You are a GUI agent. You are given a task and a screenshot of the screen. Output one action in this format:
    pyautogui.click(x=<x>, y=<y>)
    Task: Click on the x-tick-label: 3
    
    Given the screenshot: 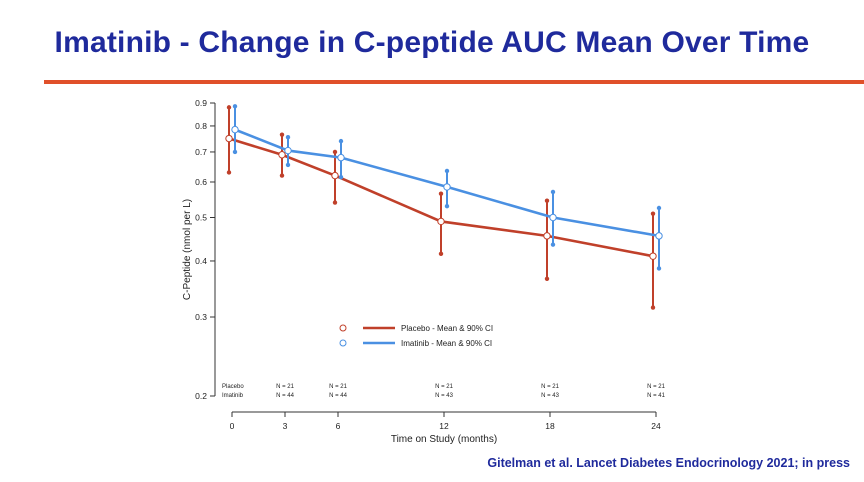 What is the action you would take?
    pyautogui.click(x=285, y=426)
    